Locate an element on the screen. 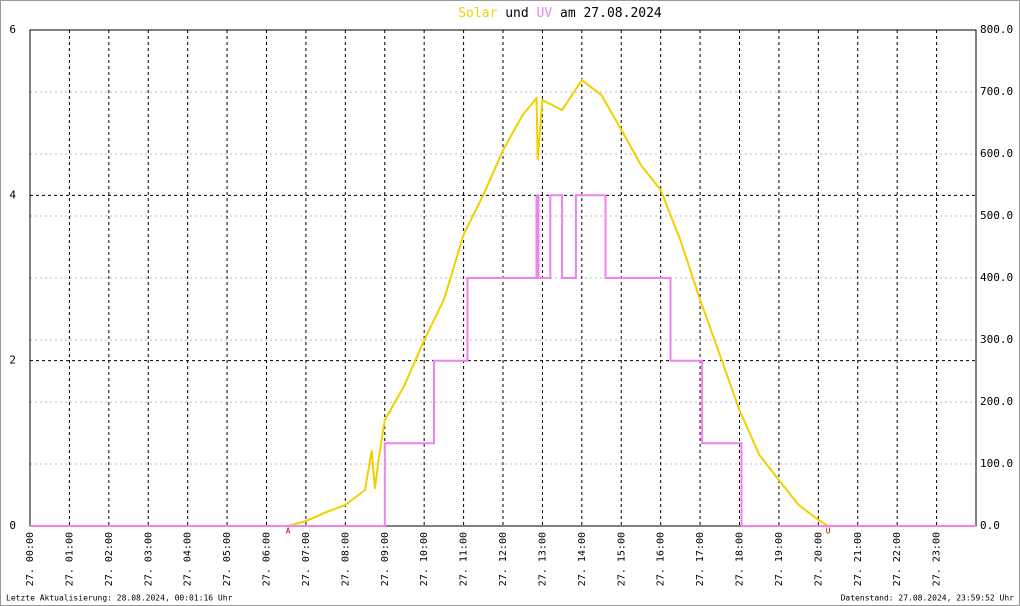  y2-tick-label: 600.0 is located at coordinates (996, 153).